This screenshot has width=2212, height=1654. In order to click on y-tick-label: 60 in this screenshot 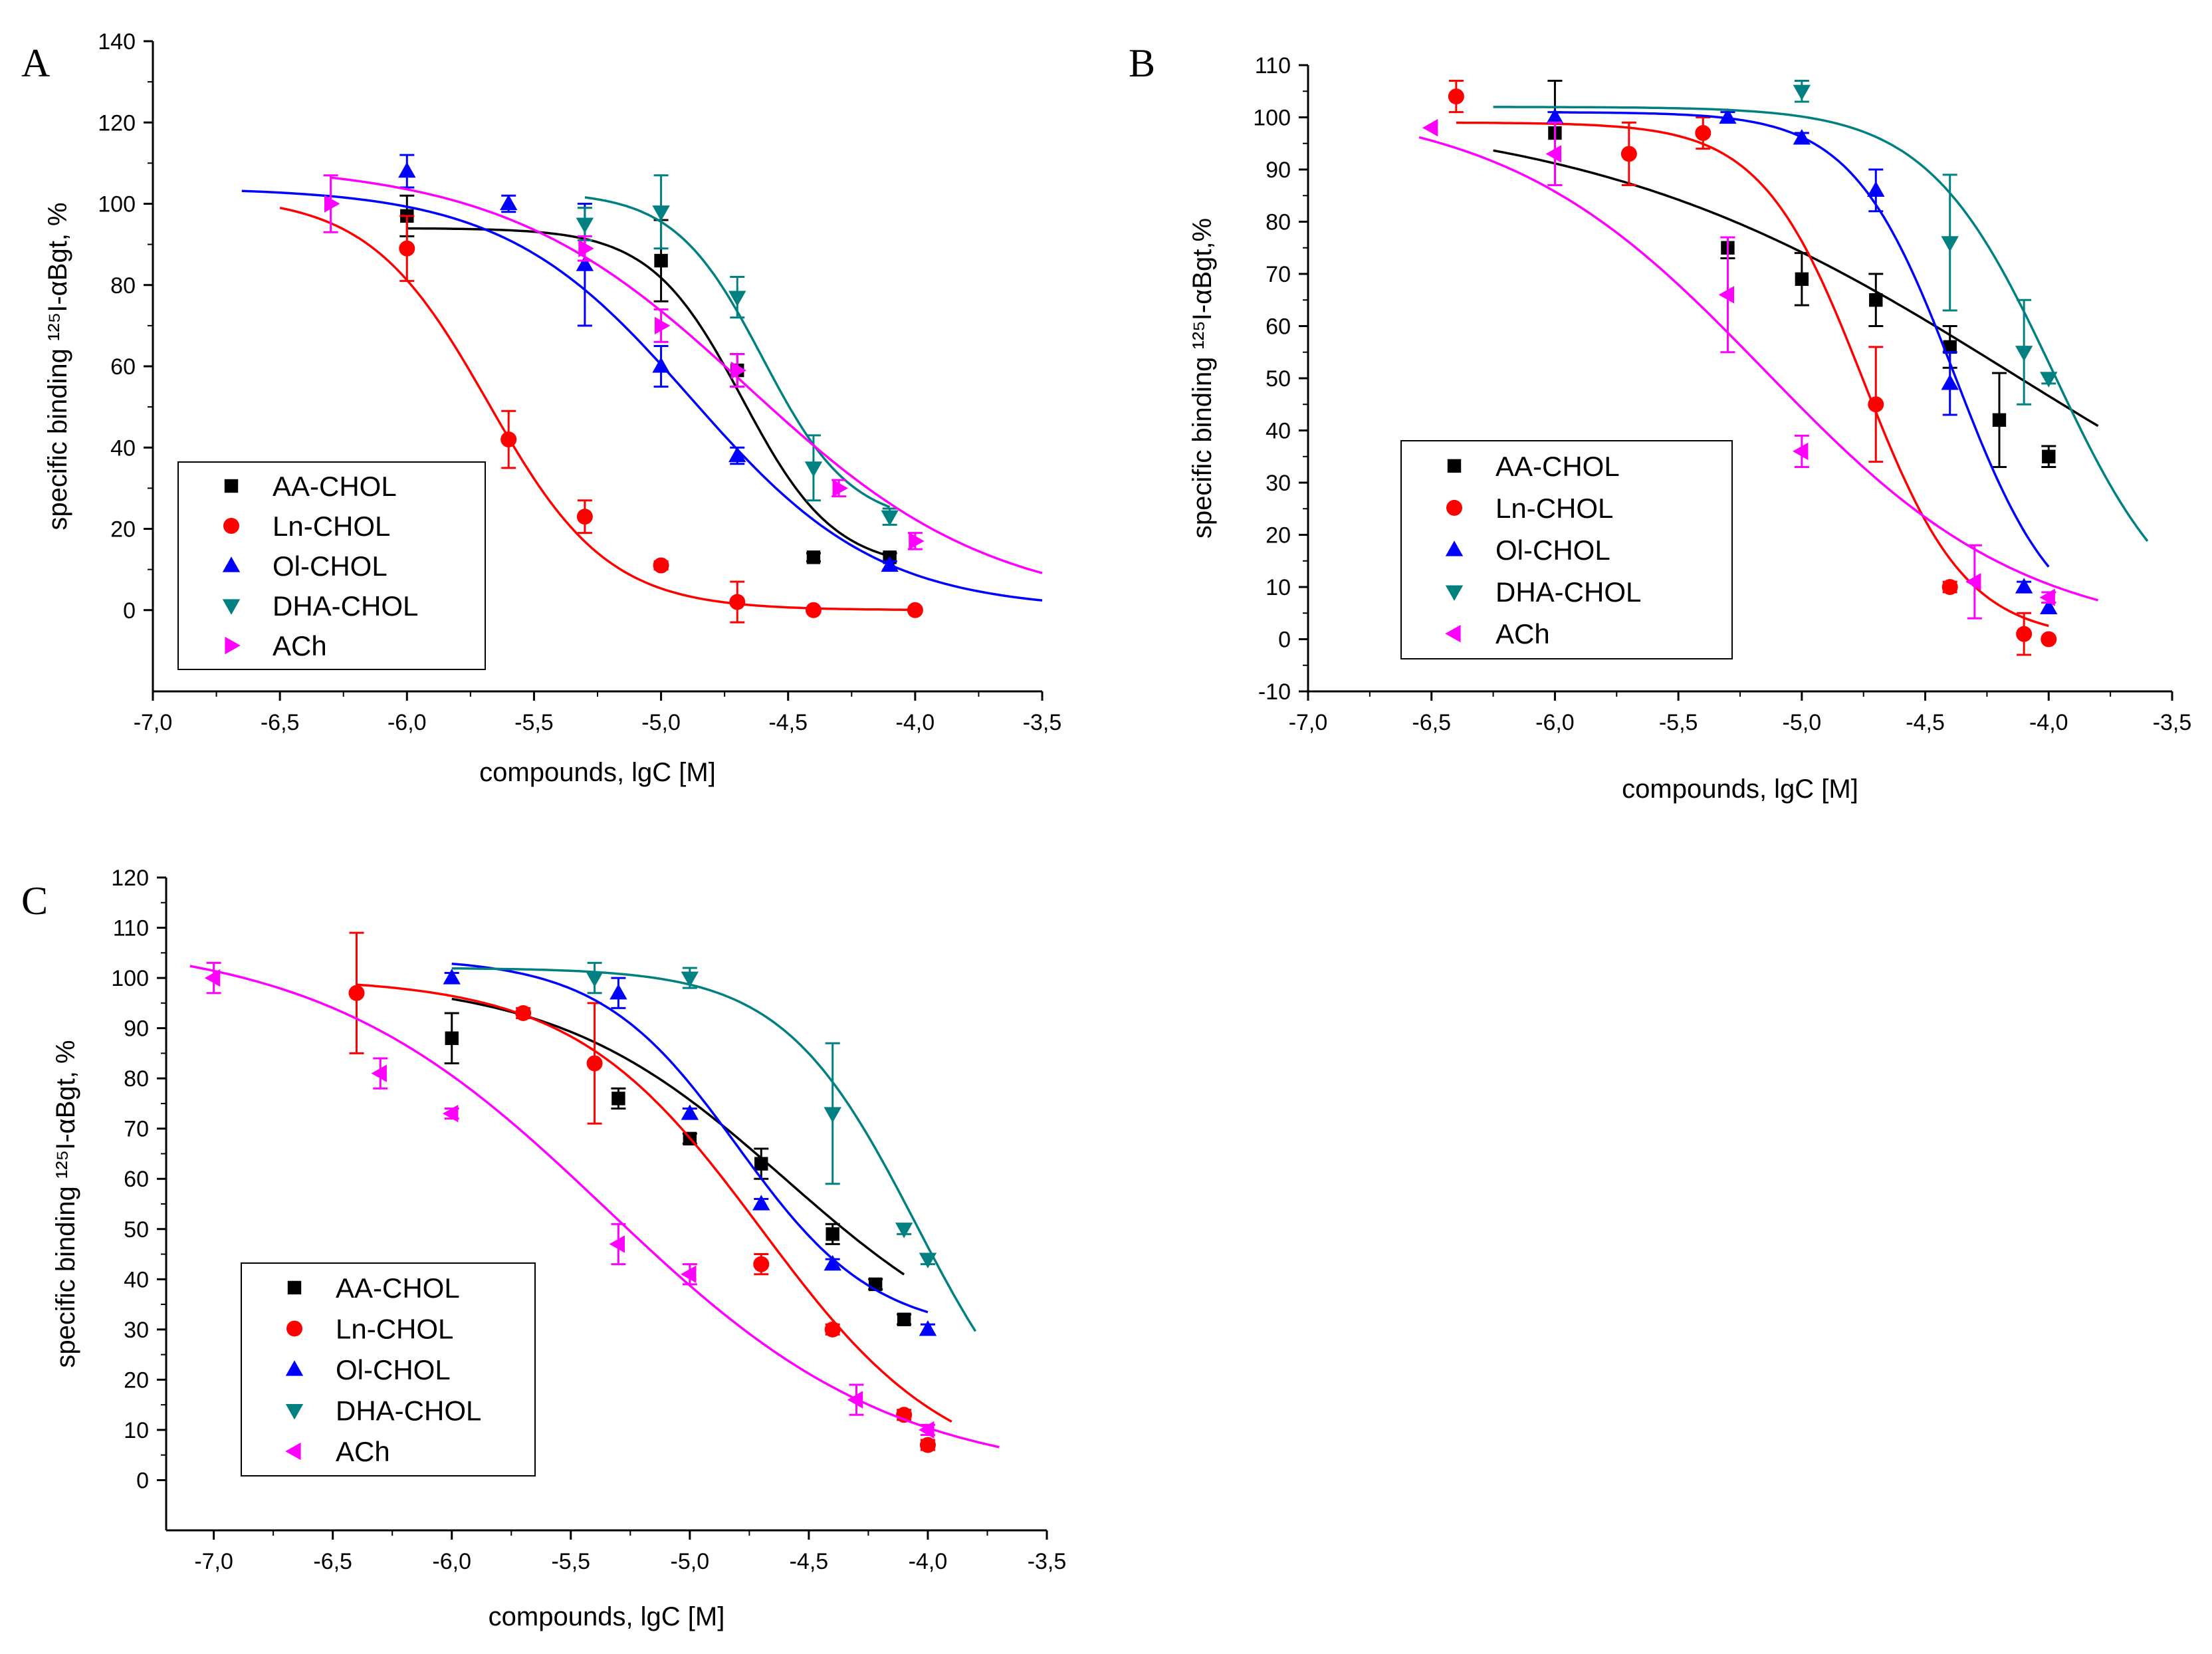, I will do `click(1278, 327)`.